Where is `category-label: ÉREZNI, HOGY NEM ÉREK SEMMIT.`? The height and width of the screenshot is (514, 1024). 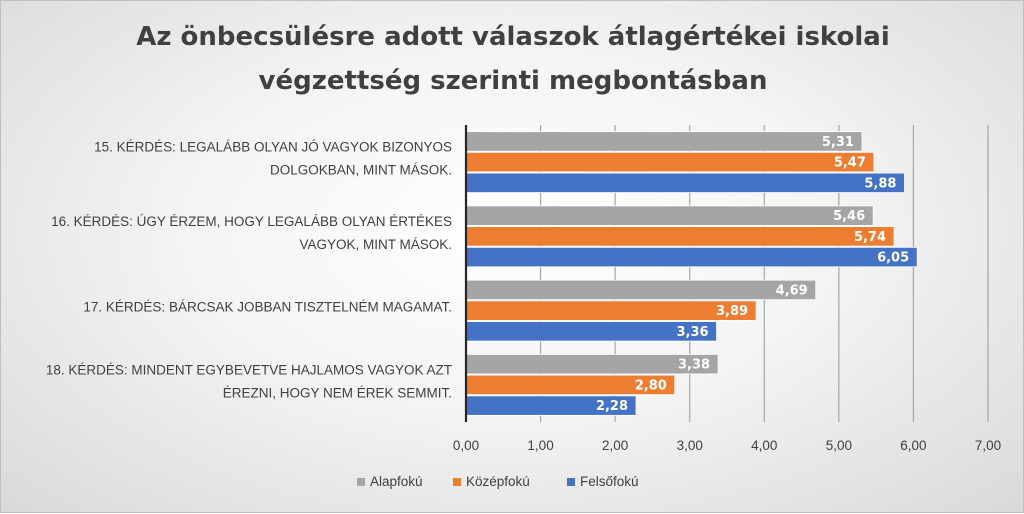 category-label: ÉREZNI, HOGY NEM ÉREK SEMMIT. is located at coordinates (337, 392).